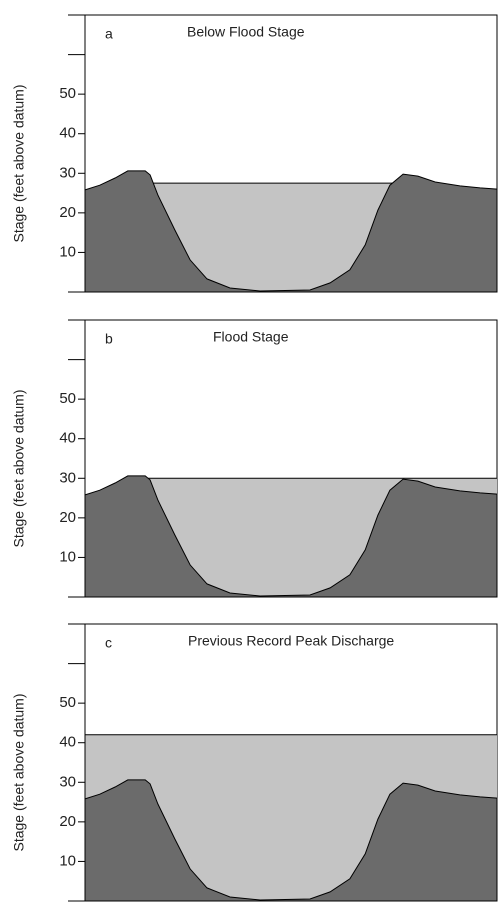 The width and height of the screenshot is (498, 902). What do you see at coordinates (109, 34) in the screenshot?
I see `panel-letter: a` at bounding box center [109, 34].